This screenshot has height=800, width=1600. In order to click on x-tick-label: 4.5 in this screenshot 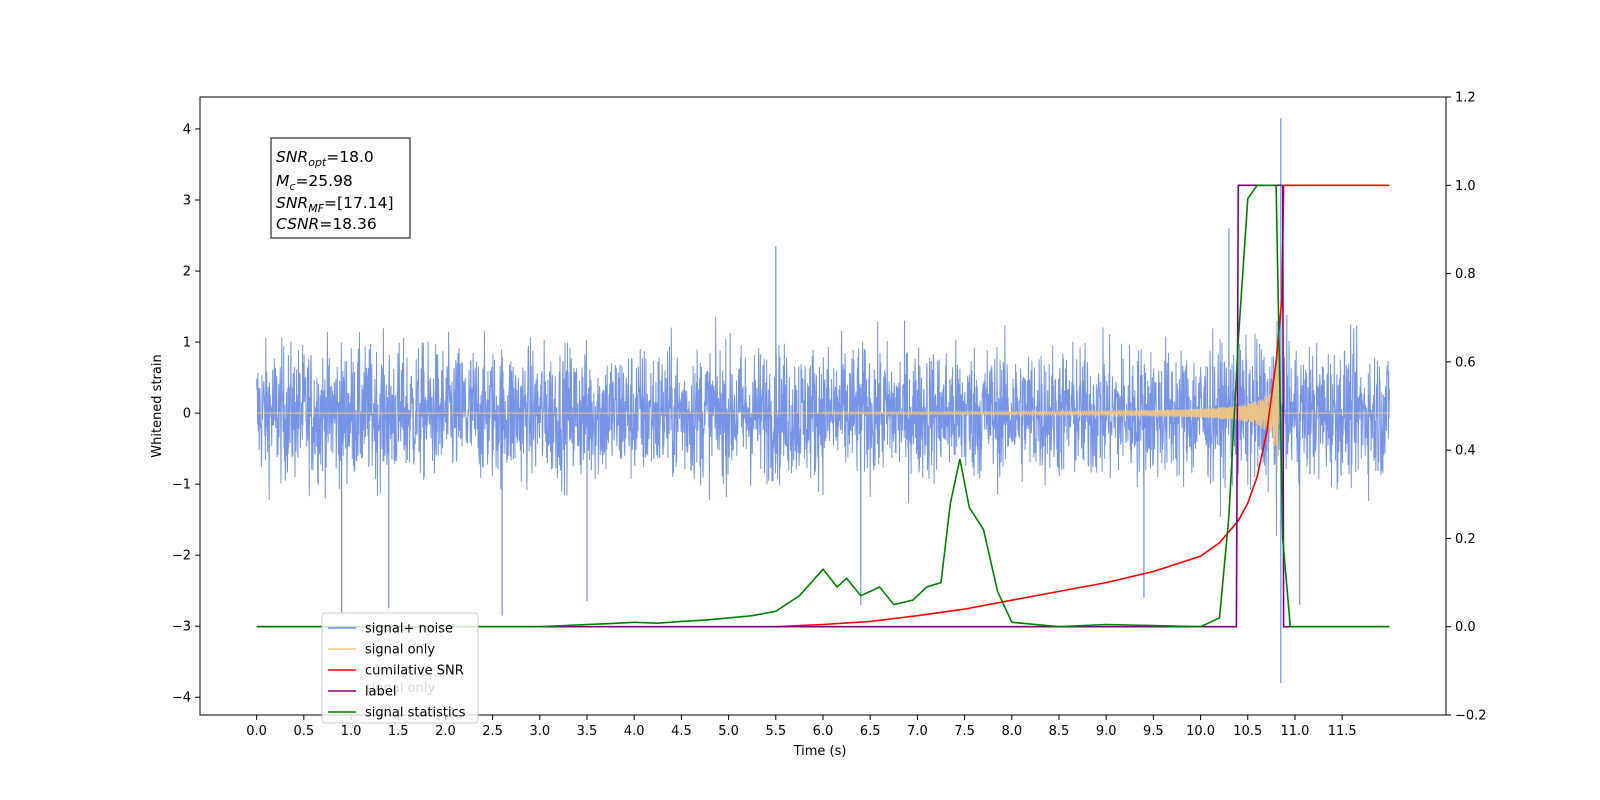, I will do `click(681, 731)`.